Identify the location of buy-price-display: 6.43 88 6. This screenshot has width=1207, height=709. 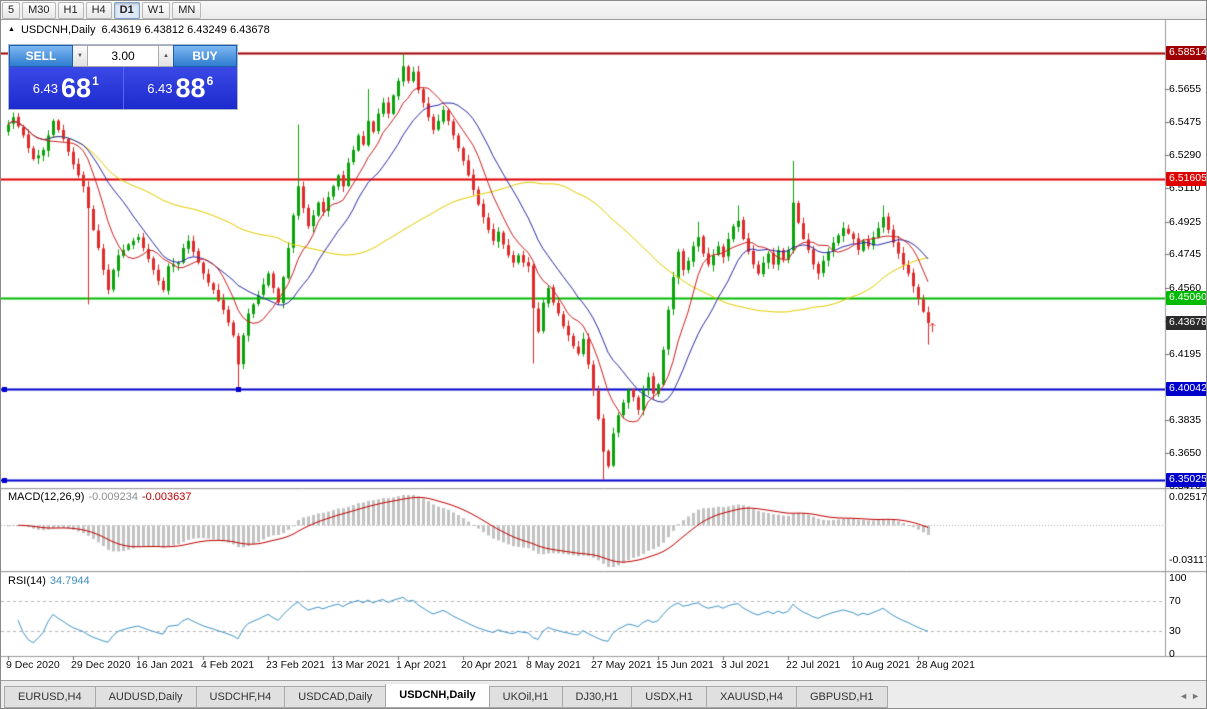
(180, 88).